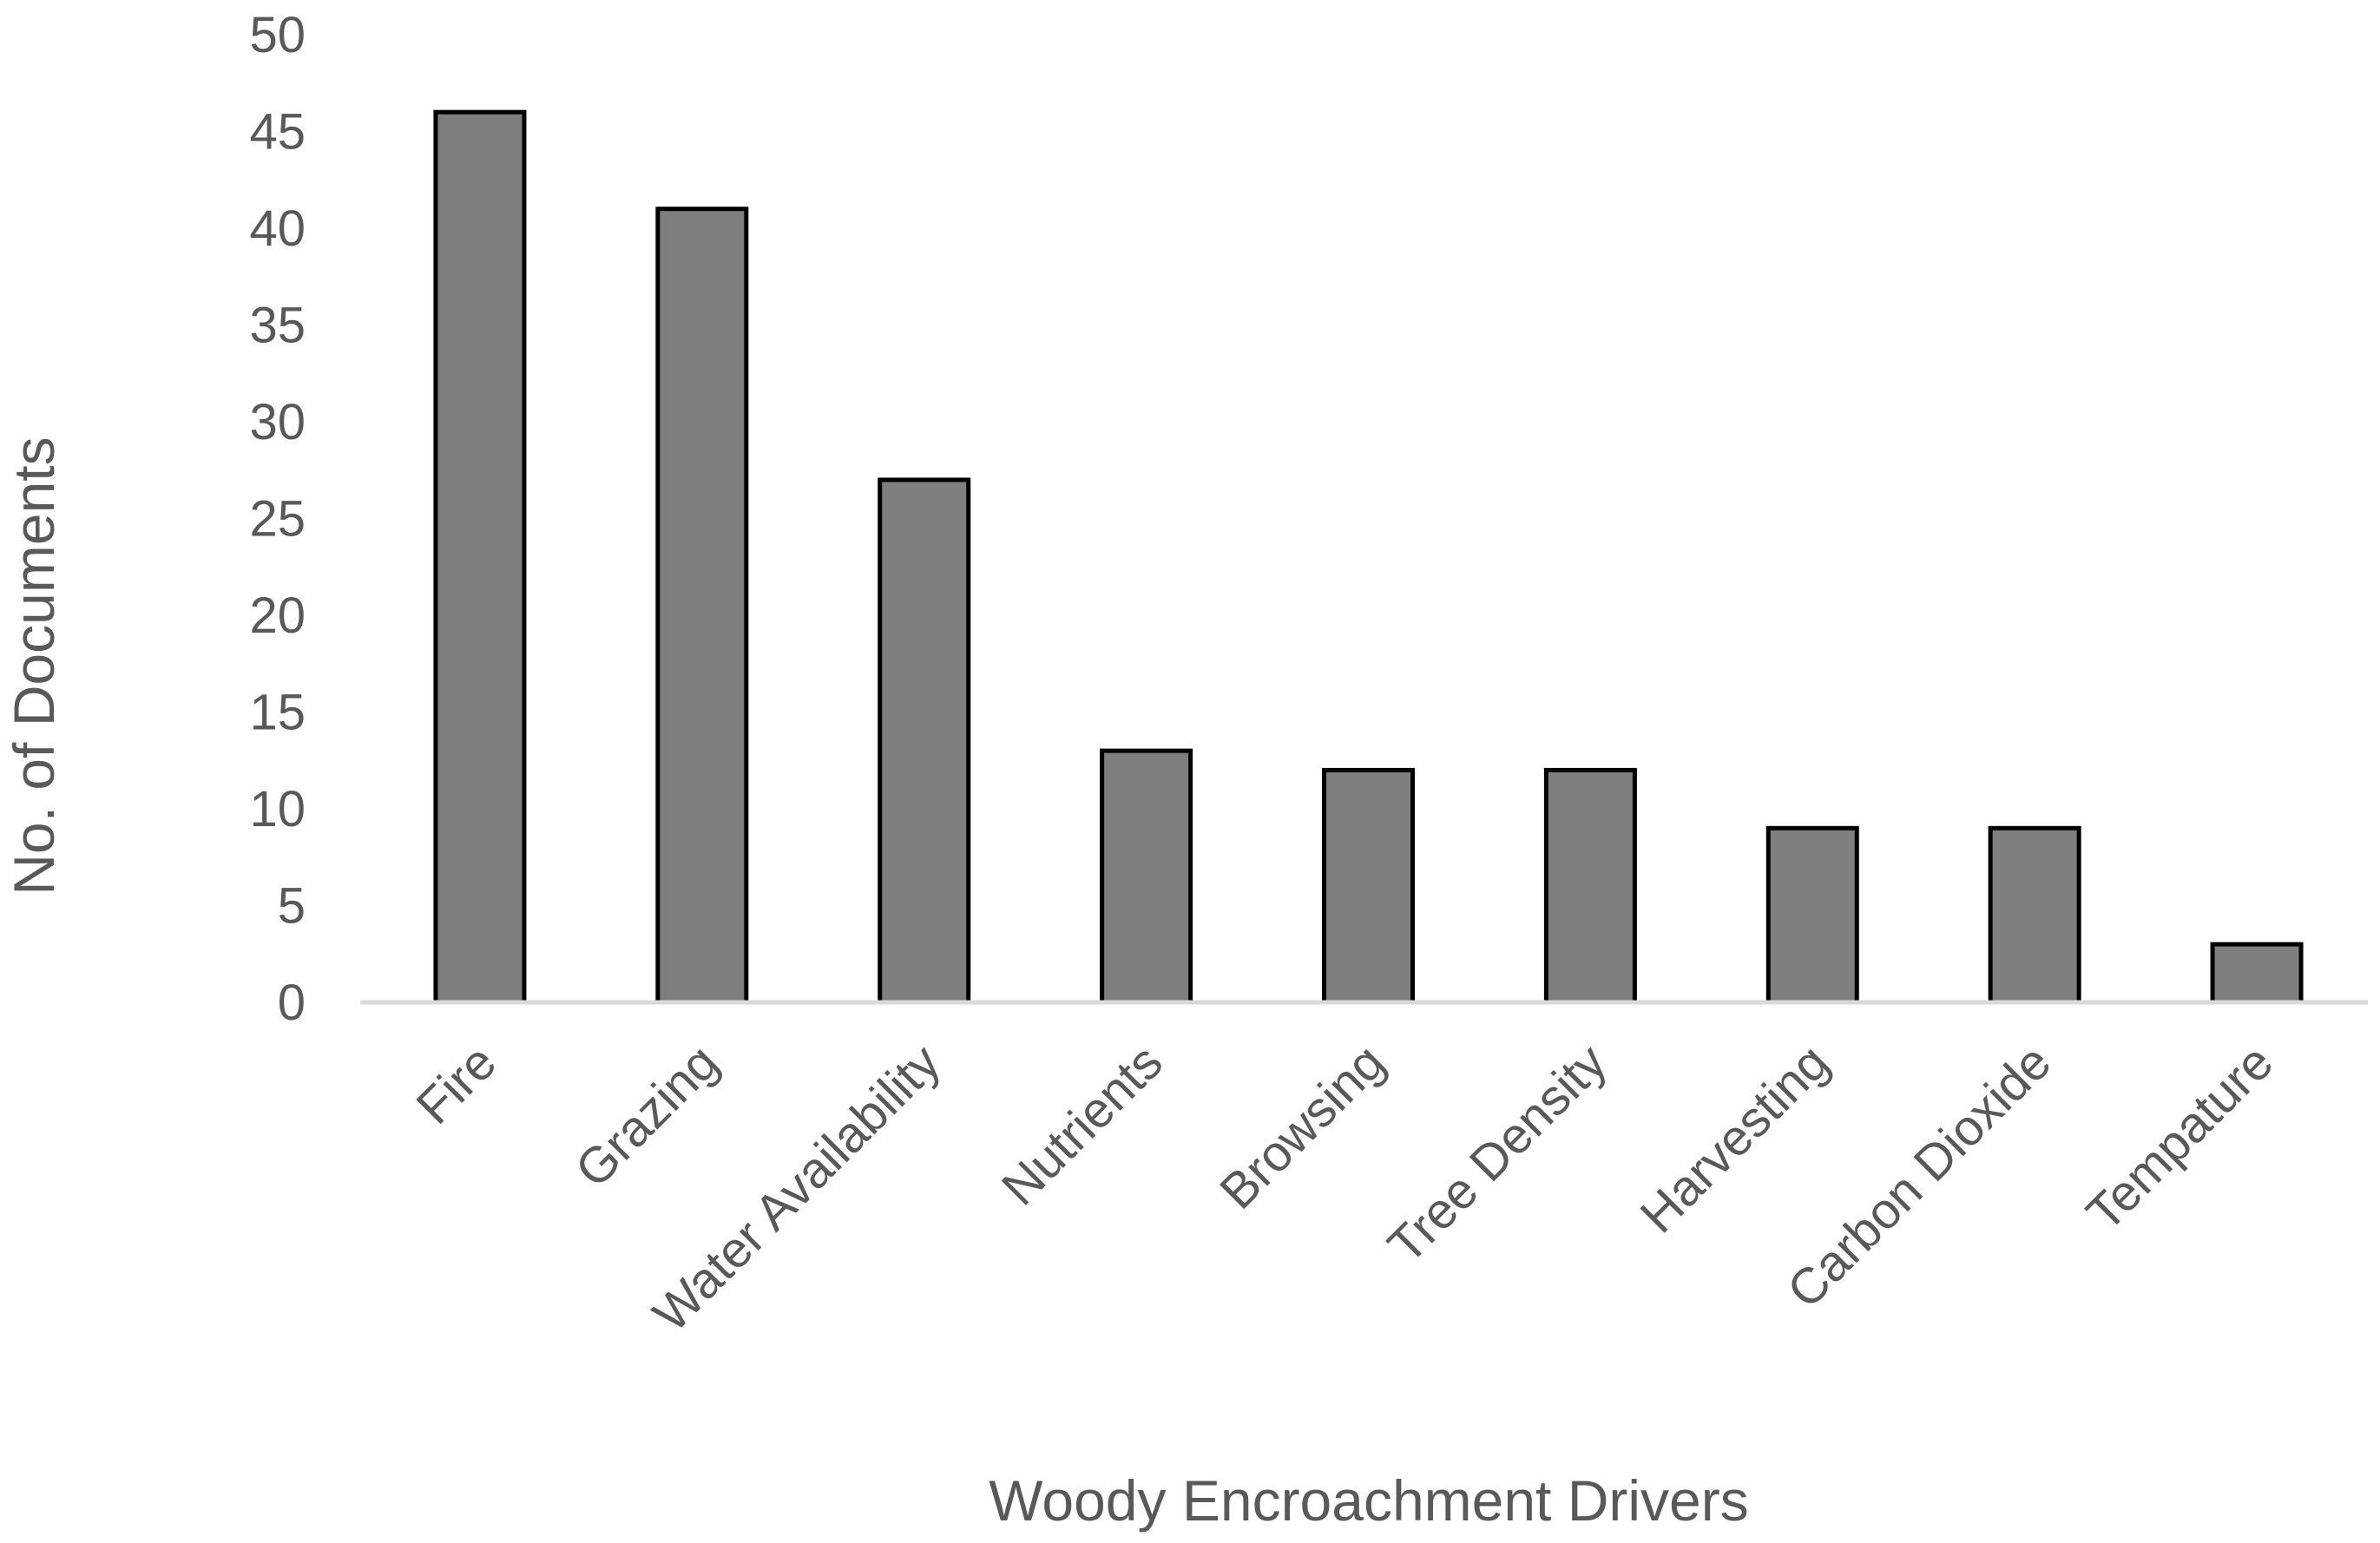 The width and height of the screenshot is (2380, 1543). What do you see at coordinates (2180, 1138) in the screenshot?
I see `x-category-label: Tempature` at bounding box center [2180, 1138].